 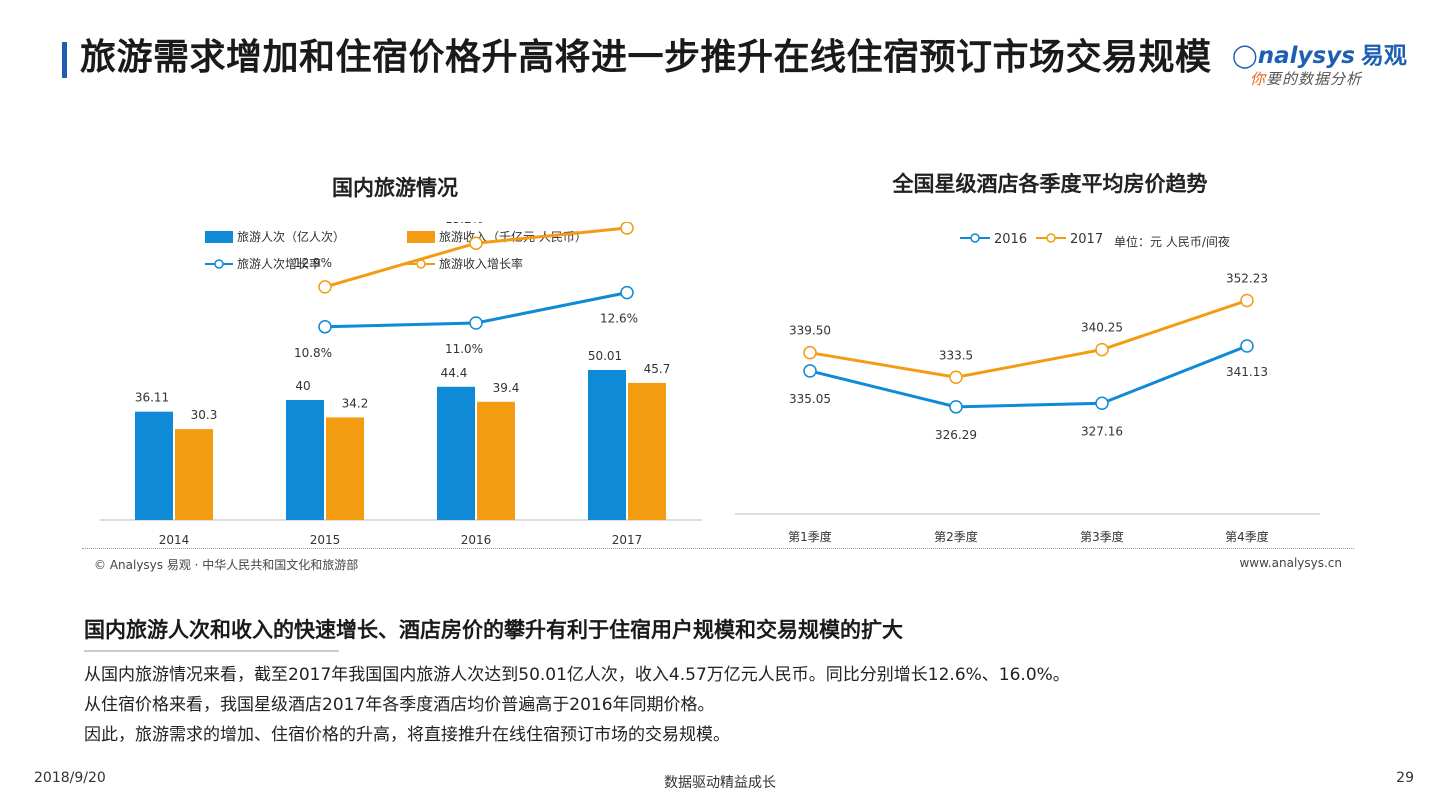 What do you see at coordinates (1247, 372) in the screenshot?
I see `price-label-2016-4: 341.13` at bounding box center [1247, 372].